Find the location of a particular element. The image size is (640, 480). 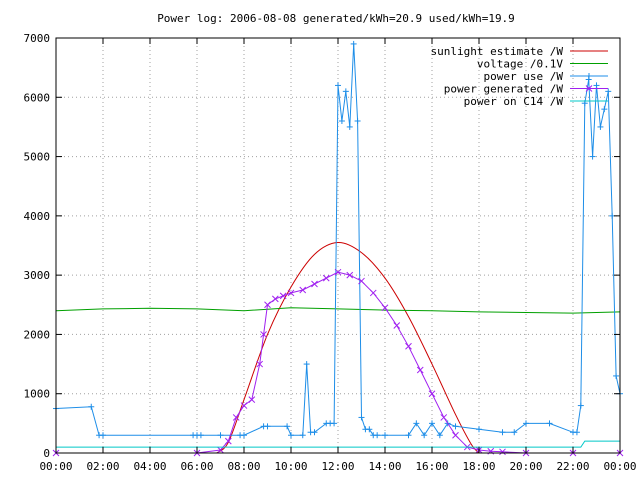

x-tick-label: 02:00 is located at coordinates (102, 466).